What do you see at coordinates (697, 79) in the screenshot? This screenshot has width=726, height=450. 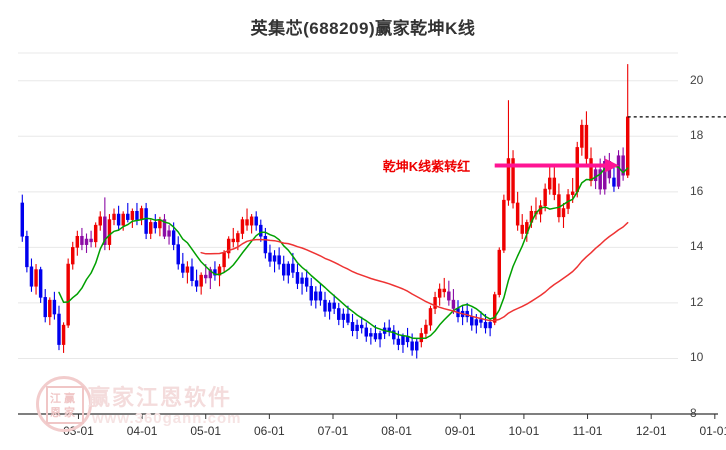 I see `y-axis-tick-20: 20` at bounding box center [697, 79].